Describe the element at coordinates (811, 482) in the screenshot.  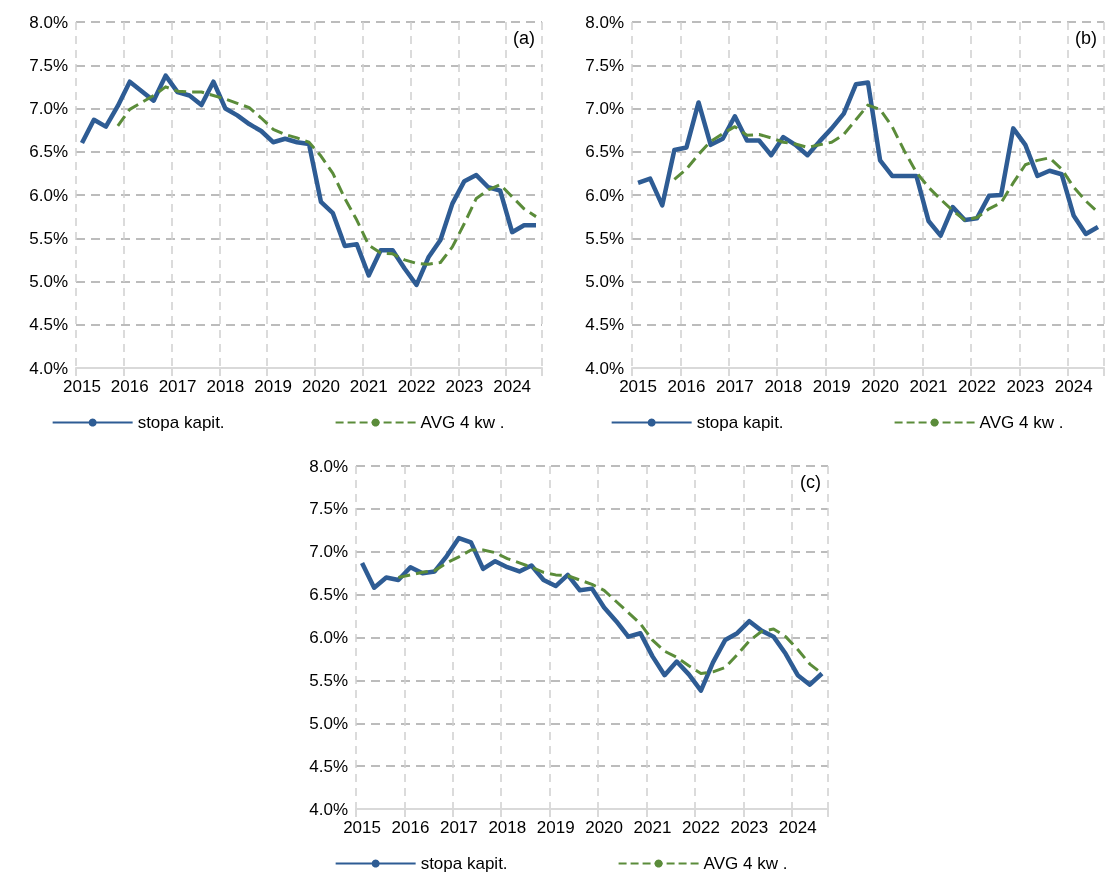
I see `chart-title: (c)` at that location.